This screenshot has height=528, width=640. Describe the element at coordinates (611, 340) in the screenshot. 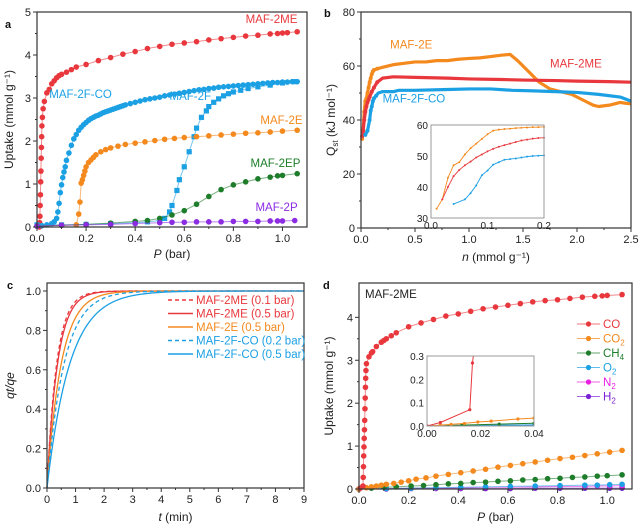

I see `legend-label-main: CO` at that location.